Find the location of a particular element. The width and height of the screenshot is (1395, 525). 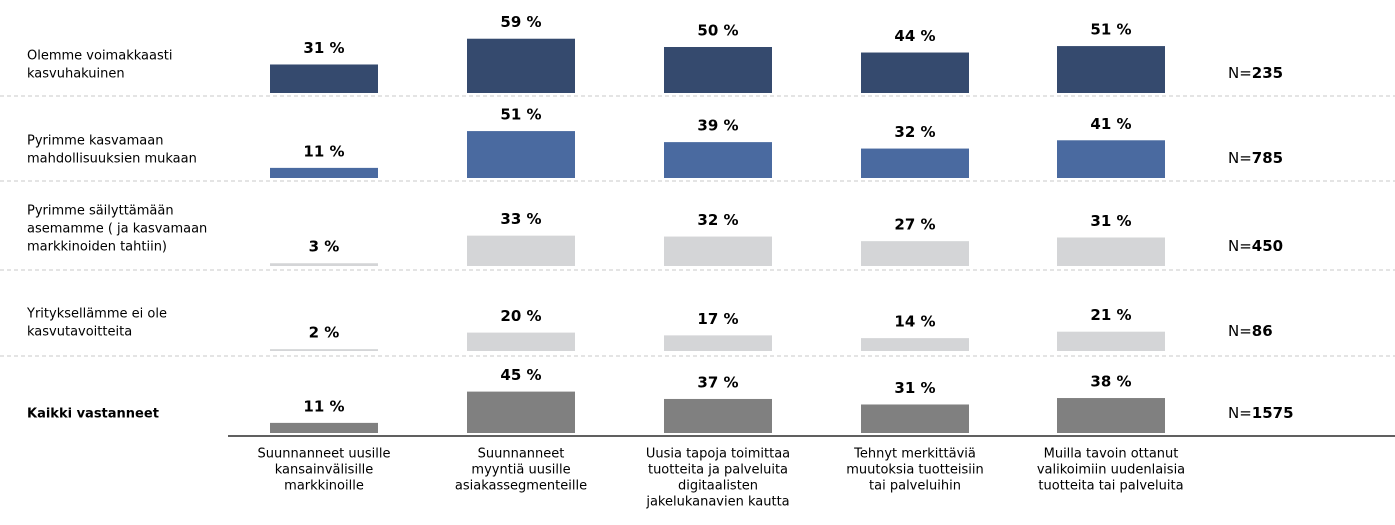

n-label: N=235 is located at coordinates (1255, 73).